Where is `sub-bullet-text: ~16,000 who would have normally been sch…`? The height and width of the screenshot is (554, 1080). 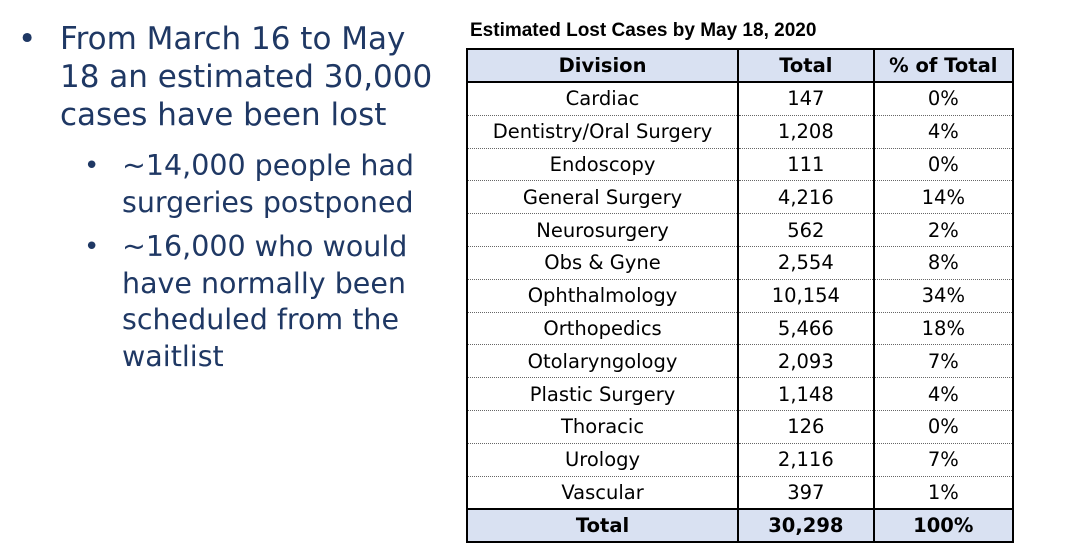 sub-bullet-text: ~16,000 who would have normally been sch… is located at coordinates (265, 301).